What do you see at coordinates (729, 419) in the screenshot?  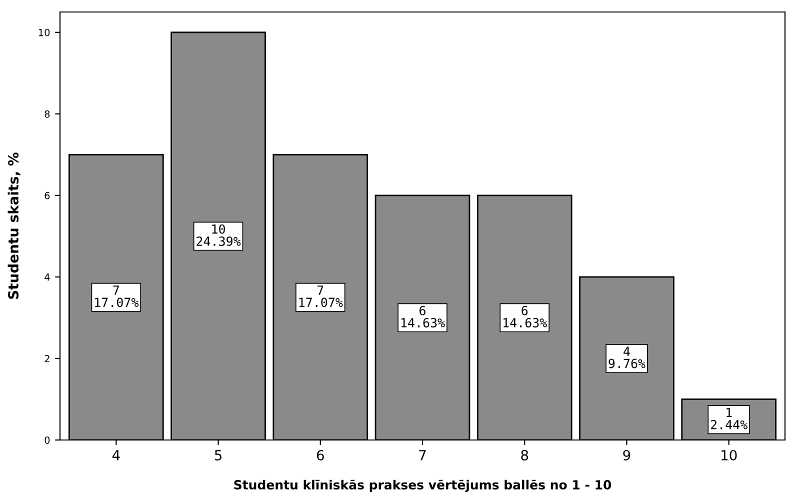 I see `data-label: 1 2.44%` at bounding box center [729, 419].